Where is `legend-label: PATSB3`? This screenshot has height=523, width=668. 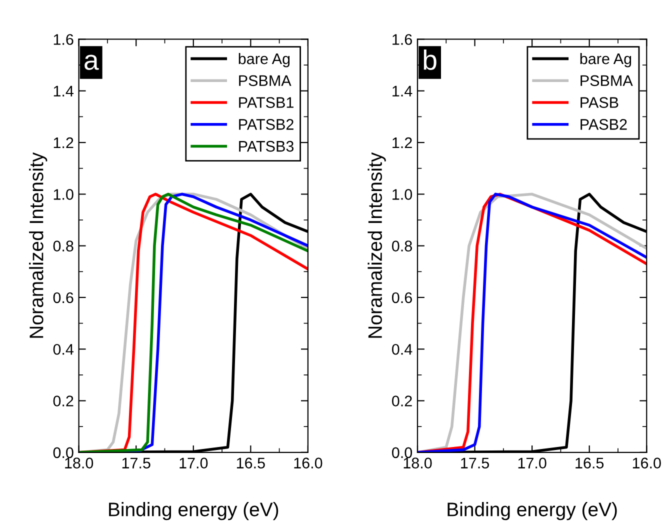
legend-label: PATSB3 is located at coordinates (266, 146).